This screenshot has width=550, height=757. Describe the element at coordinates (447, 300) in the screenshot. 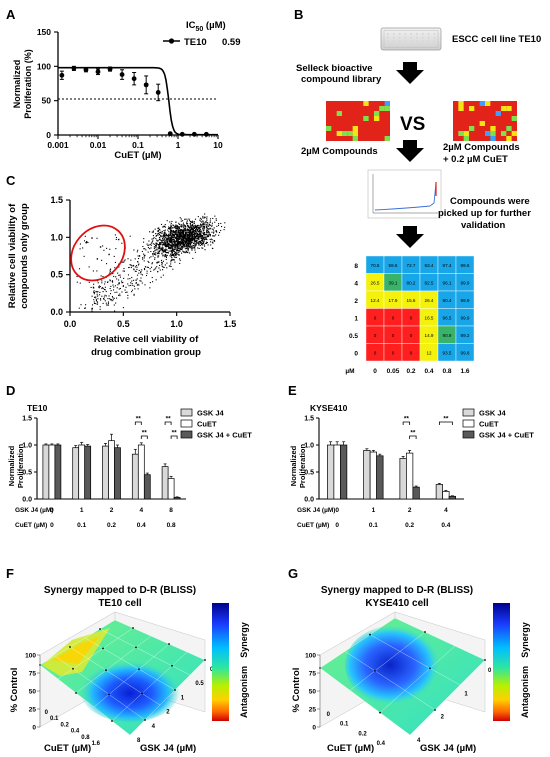

I see `matrix-value: 90.4` at that location.